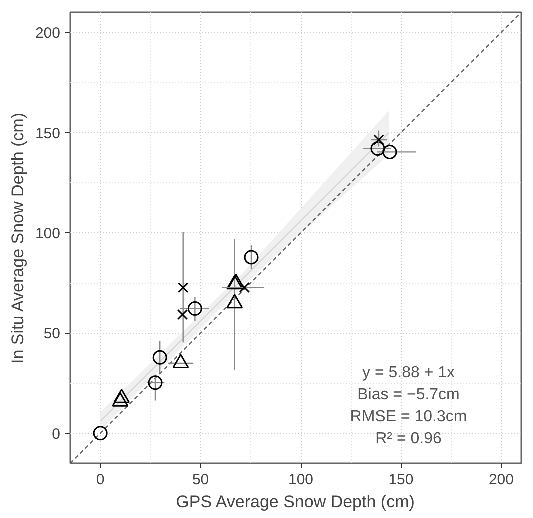 This screenshot has height=518, width=533. Describe the element at coordinates (401, 480) in the screenshot. I see `x-tick-label: 150` at that location.